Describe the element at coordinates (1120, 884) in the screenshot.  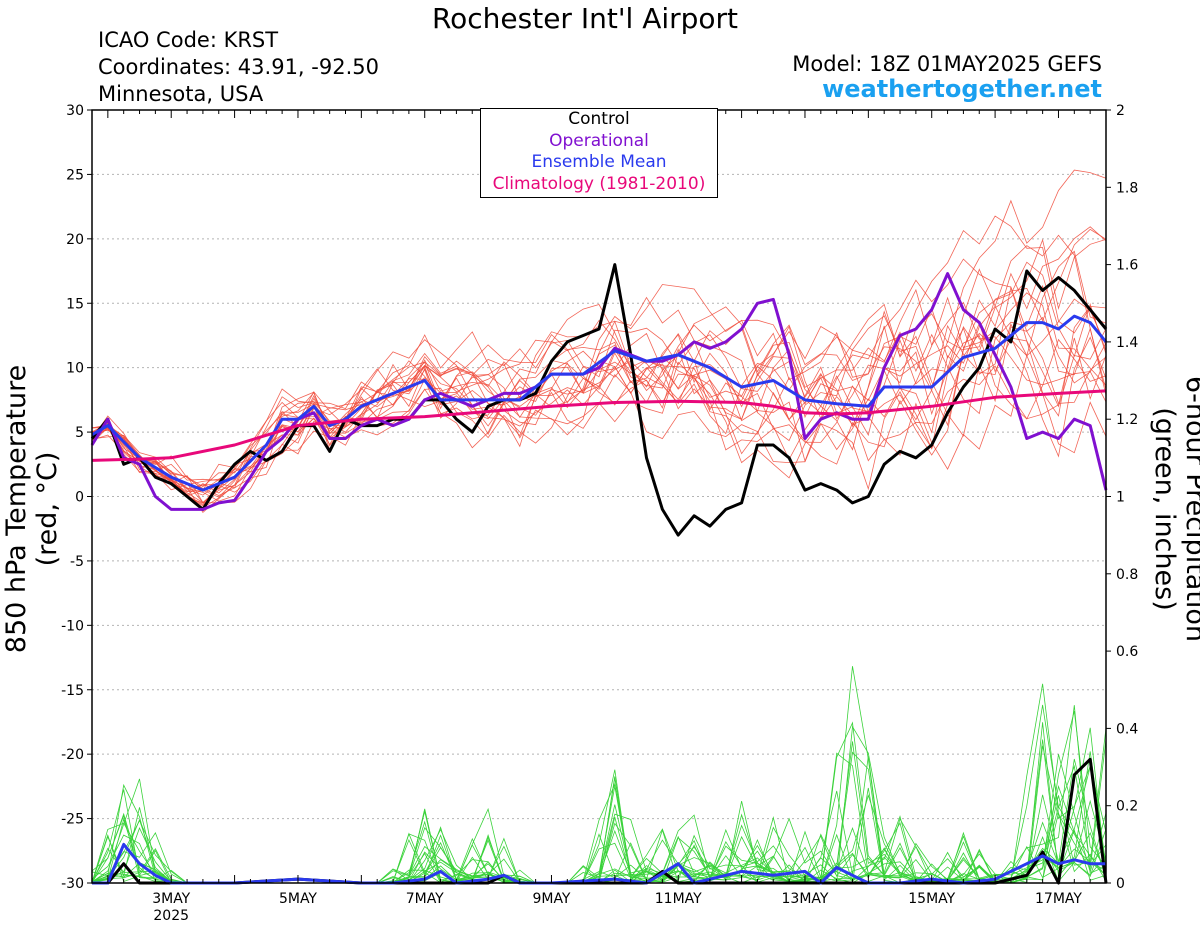
I see `y-right-tick-label: 0` at that location.